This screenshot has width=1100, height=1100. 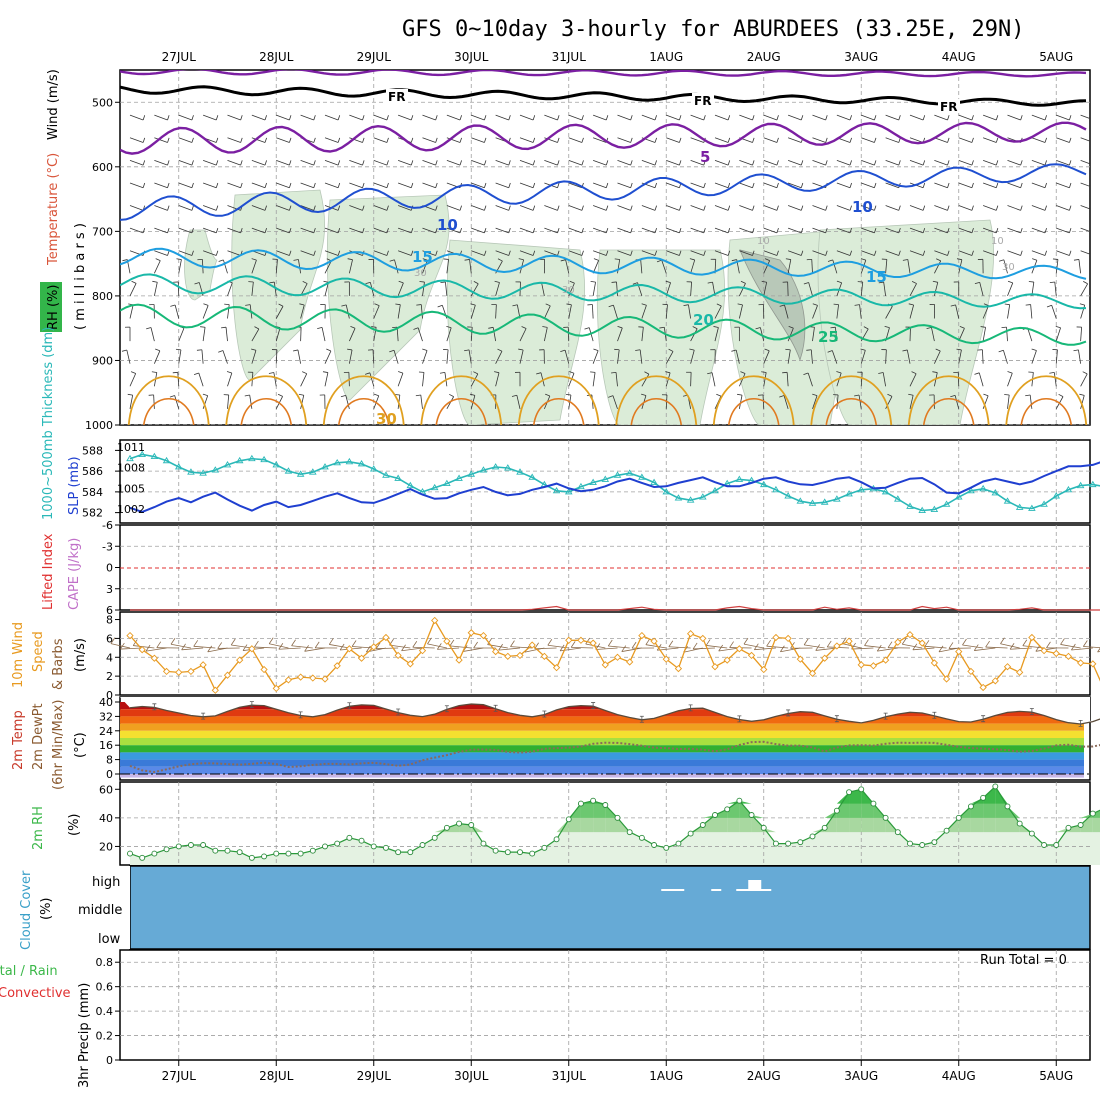 What do you see at coordinates (666, 57) in the screenshot?
I see `top-date-1AUG: 1AUG` at bounding box center [666, 57].